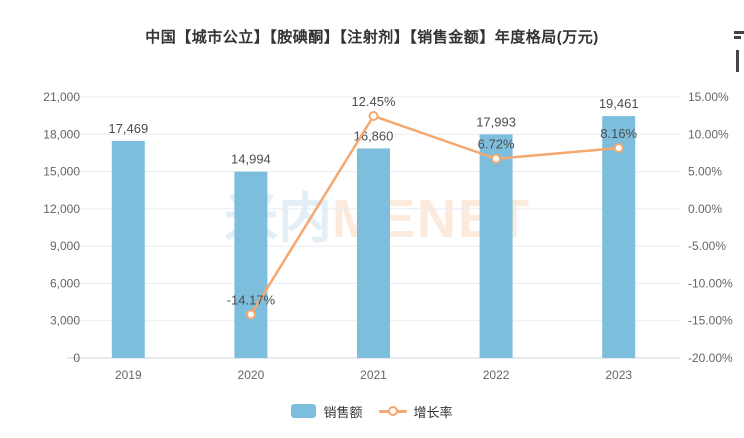  Describe the element at coordinates (251, 264) in the screenshot. I see `bar-2020` at that location.